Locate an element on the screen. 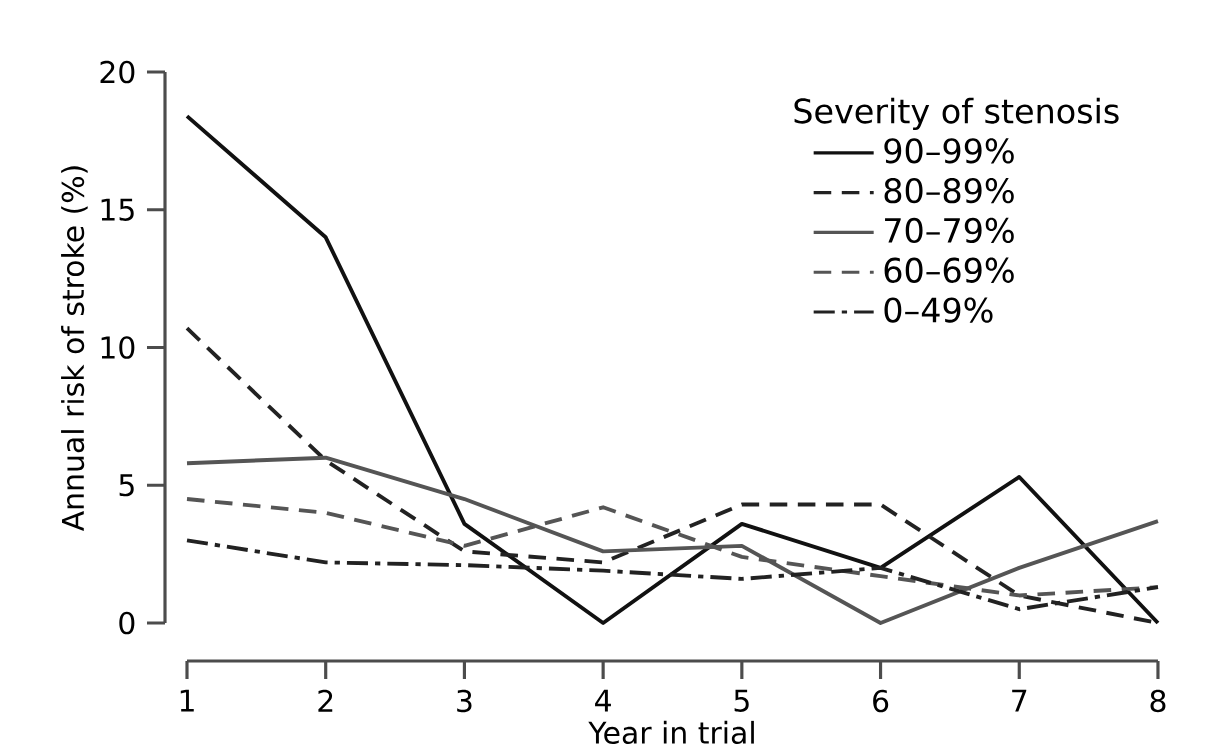  x-tick-label: 3 is located at coordinates (464, 701).